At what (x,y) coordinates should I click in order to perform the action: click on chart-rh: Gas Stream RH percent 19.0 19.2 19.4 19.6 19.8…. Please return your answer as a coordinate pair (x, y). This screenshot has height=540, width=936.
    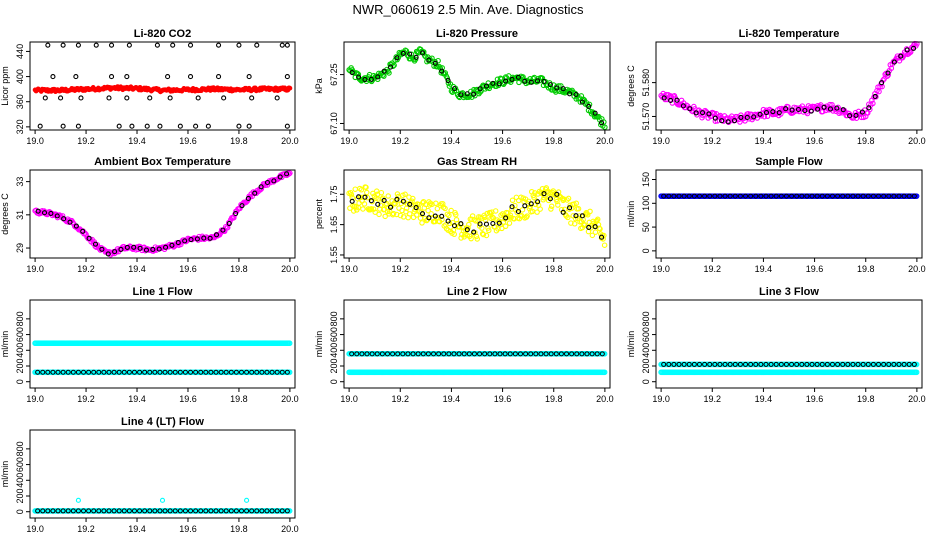
    Looking at the image, I should click on (464, 215).